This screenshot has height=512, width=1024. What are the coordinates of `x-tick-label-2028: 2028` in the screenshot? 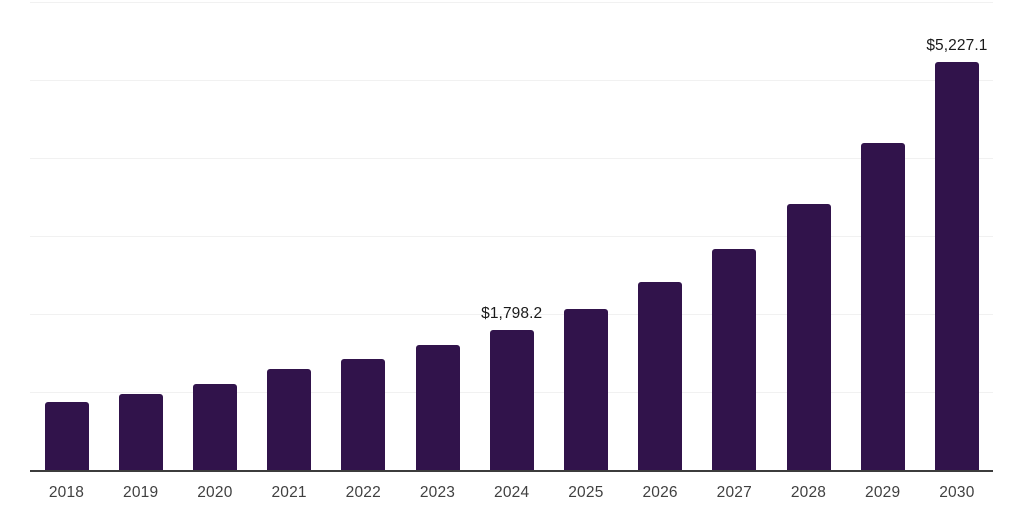 It's located at (808, 492).